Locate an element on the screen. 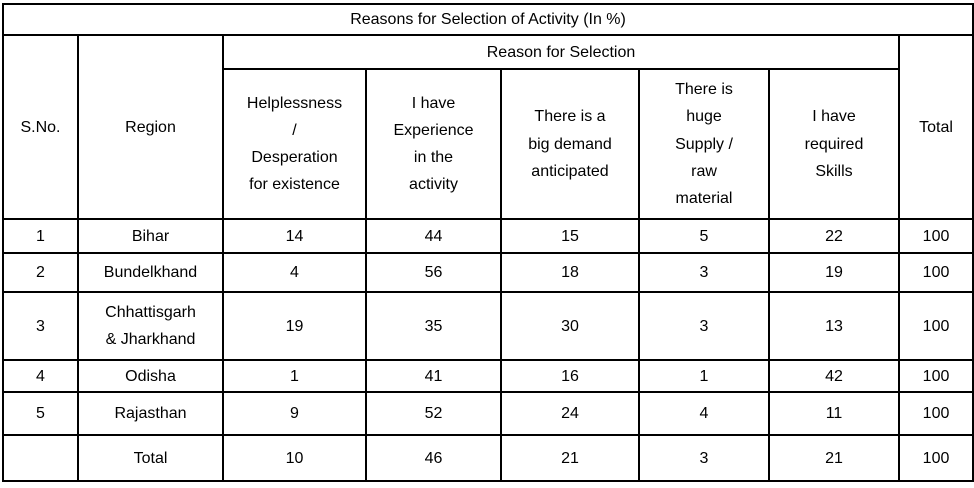  cell-reason-value: 24 is located at coordinates (570, 414).